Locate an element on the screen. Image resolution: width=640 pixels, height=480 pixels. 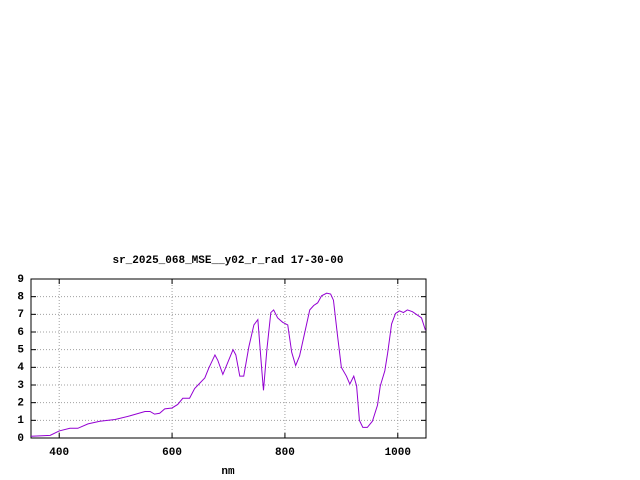
y-tick-label: 9 is located at coordinates (20, 280).